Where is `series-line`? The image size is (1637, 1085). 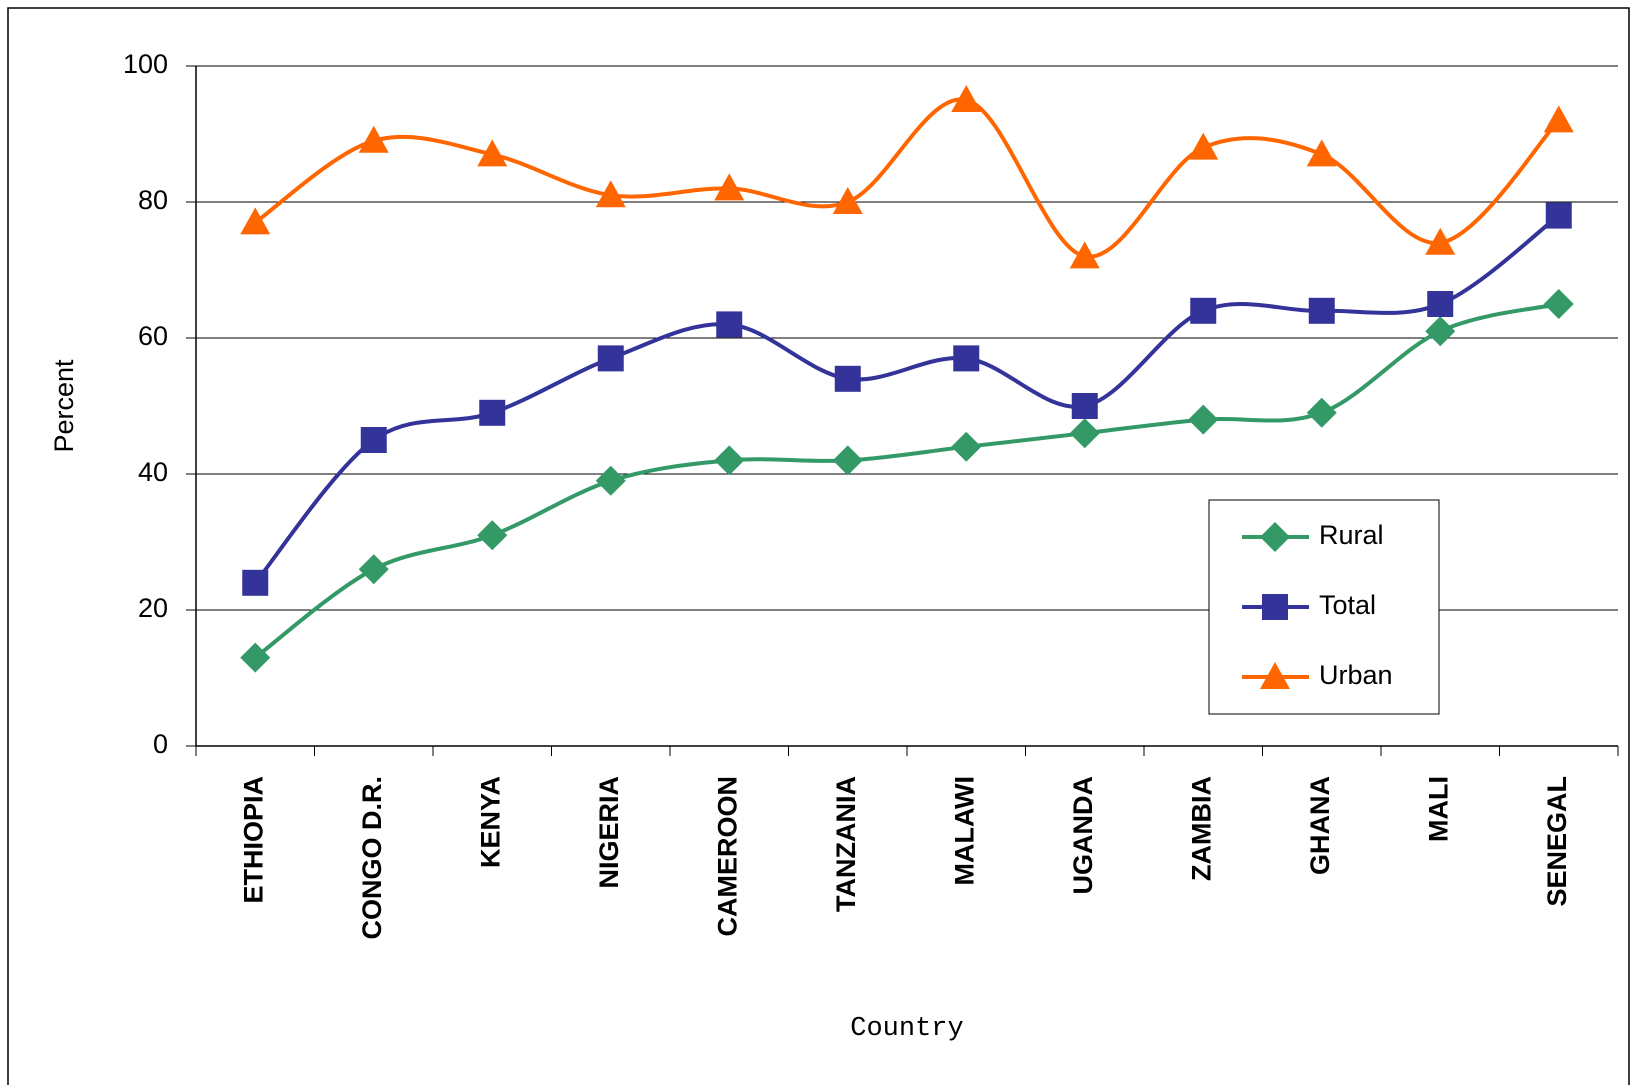 series-line is located at coordinates (907, 178).